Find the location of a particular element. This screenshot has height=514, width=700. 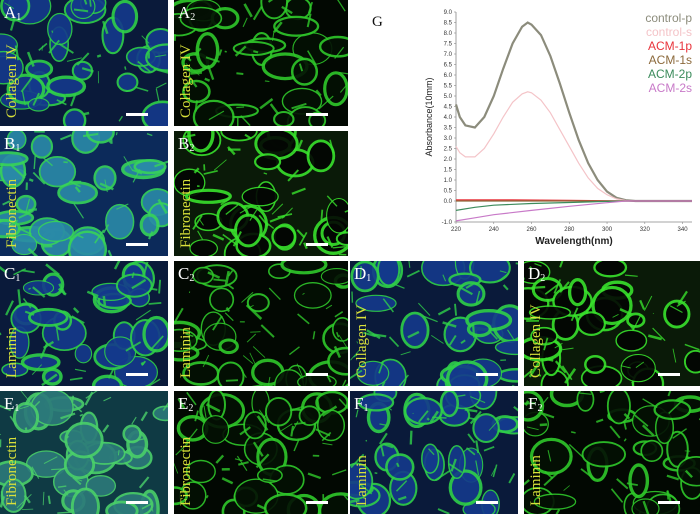

micrograph-panel-c2: C2 Laminin is located at coordinates (261, 323).